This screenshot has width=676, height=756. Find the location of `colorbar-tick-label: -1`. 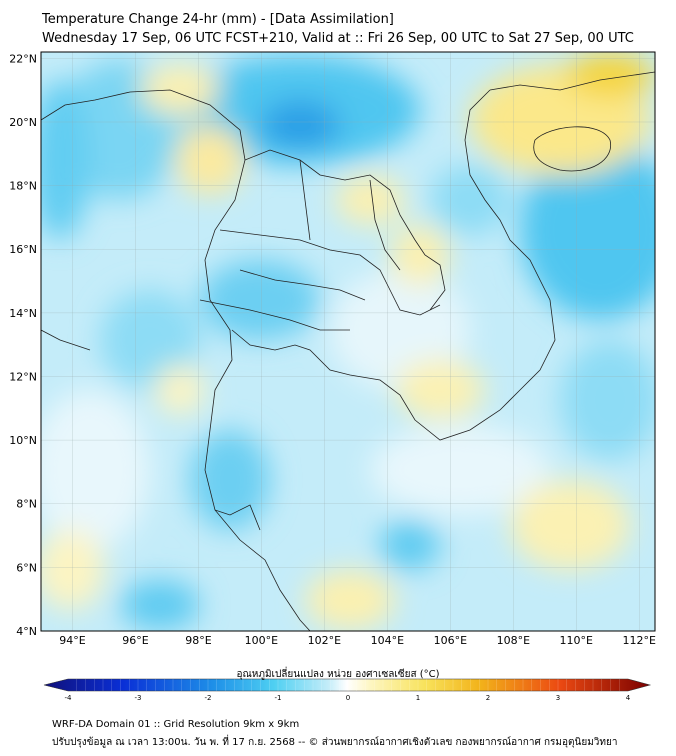

colorbar-tick-label: -1 is located at coordinates (278, 698).